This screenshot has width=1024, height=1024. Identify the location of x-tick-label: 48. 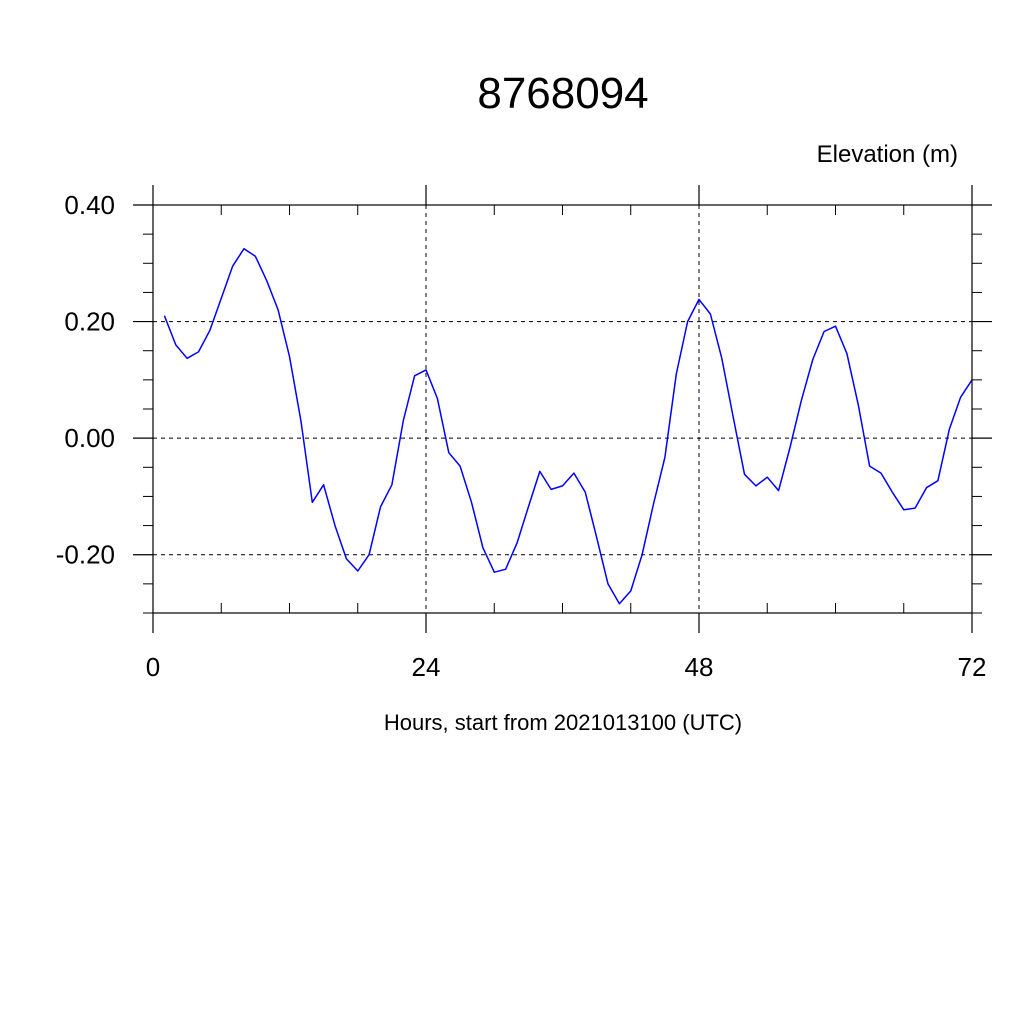
(699, 667).